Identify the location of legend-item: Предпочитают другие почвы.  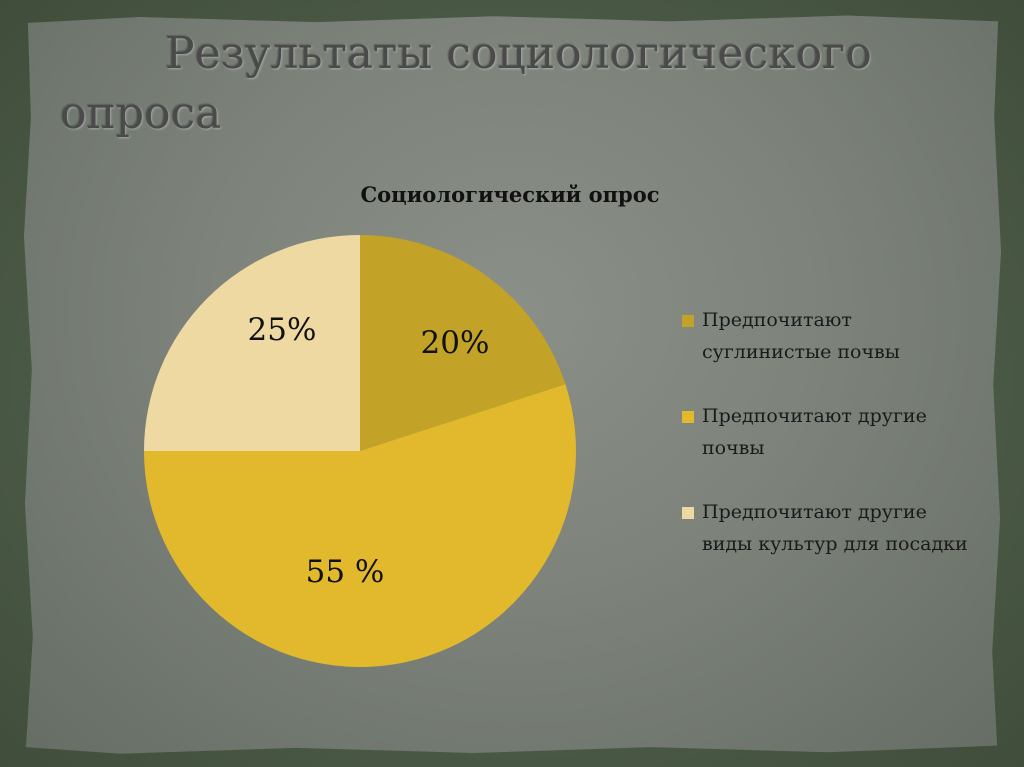
(830, 432).